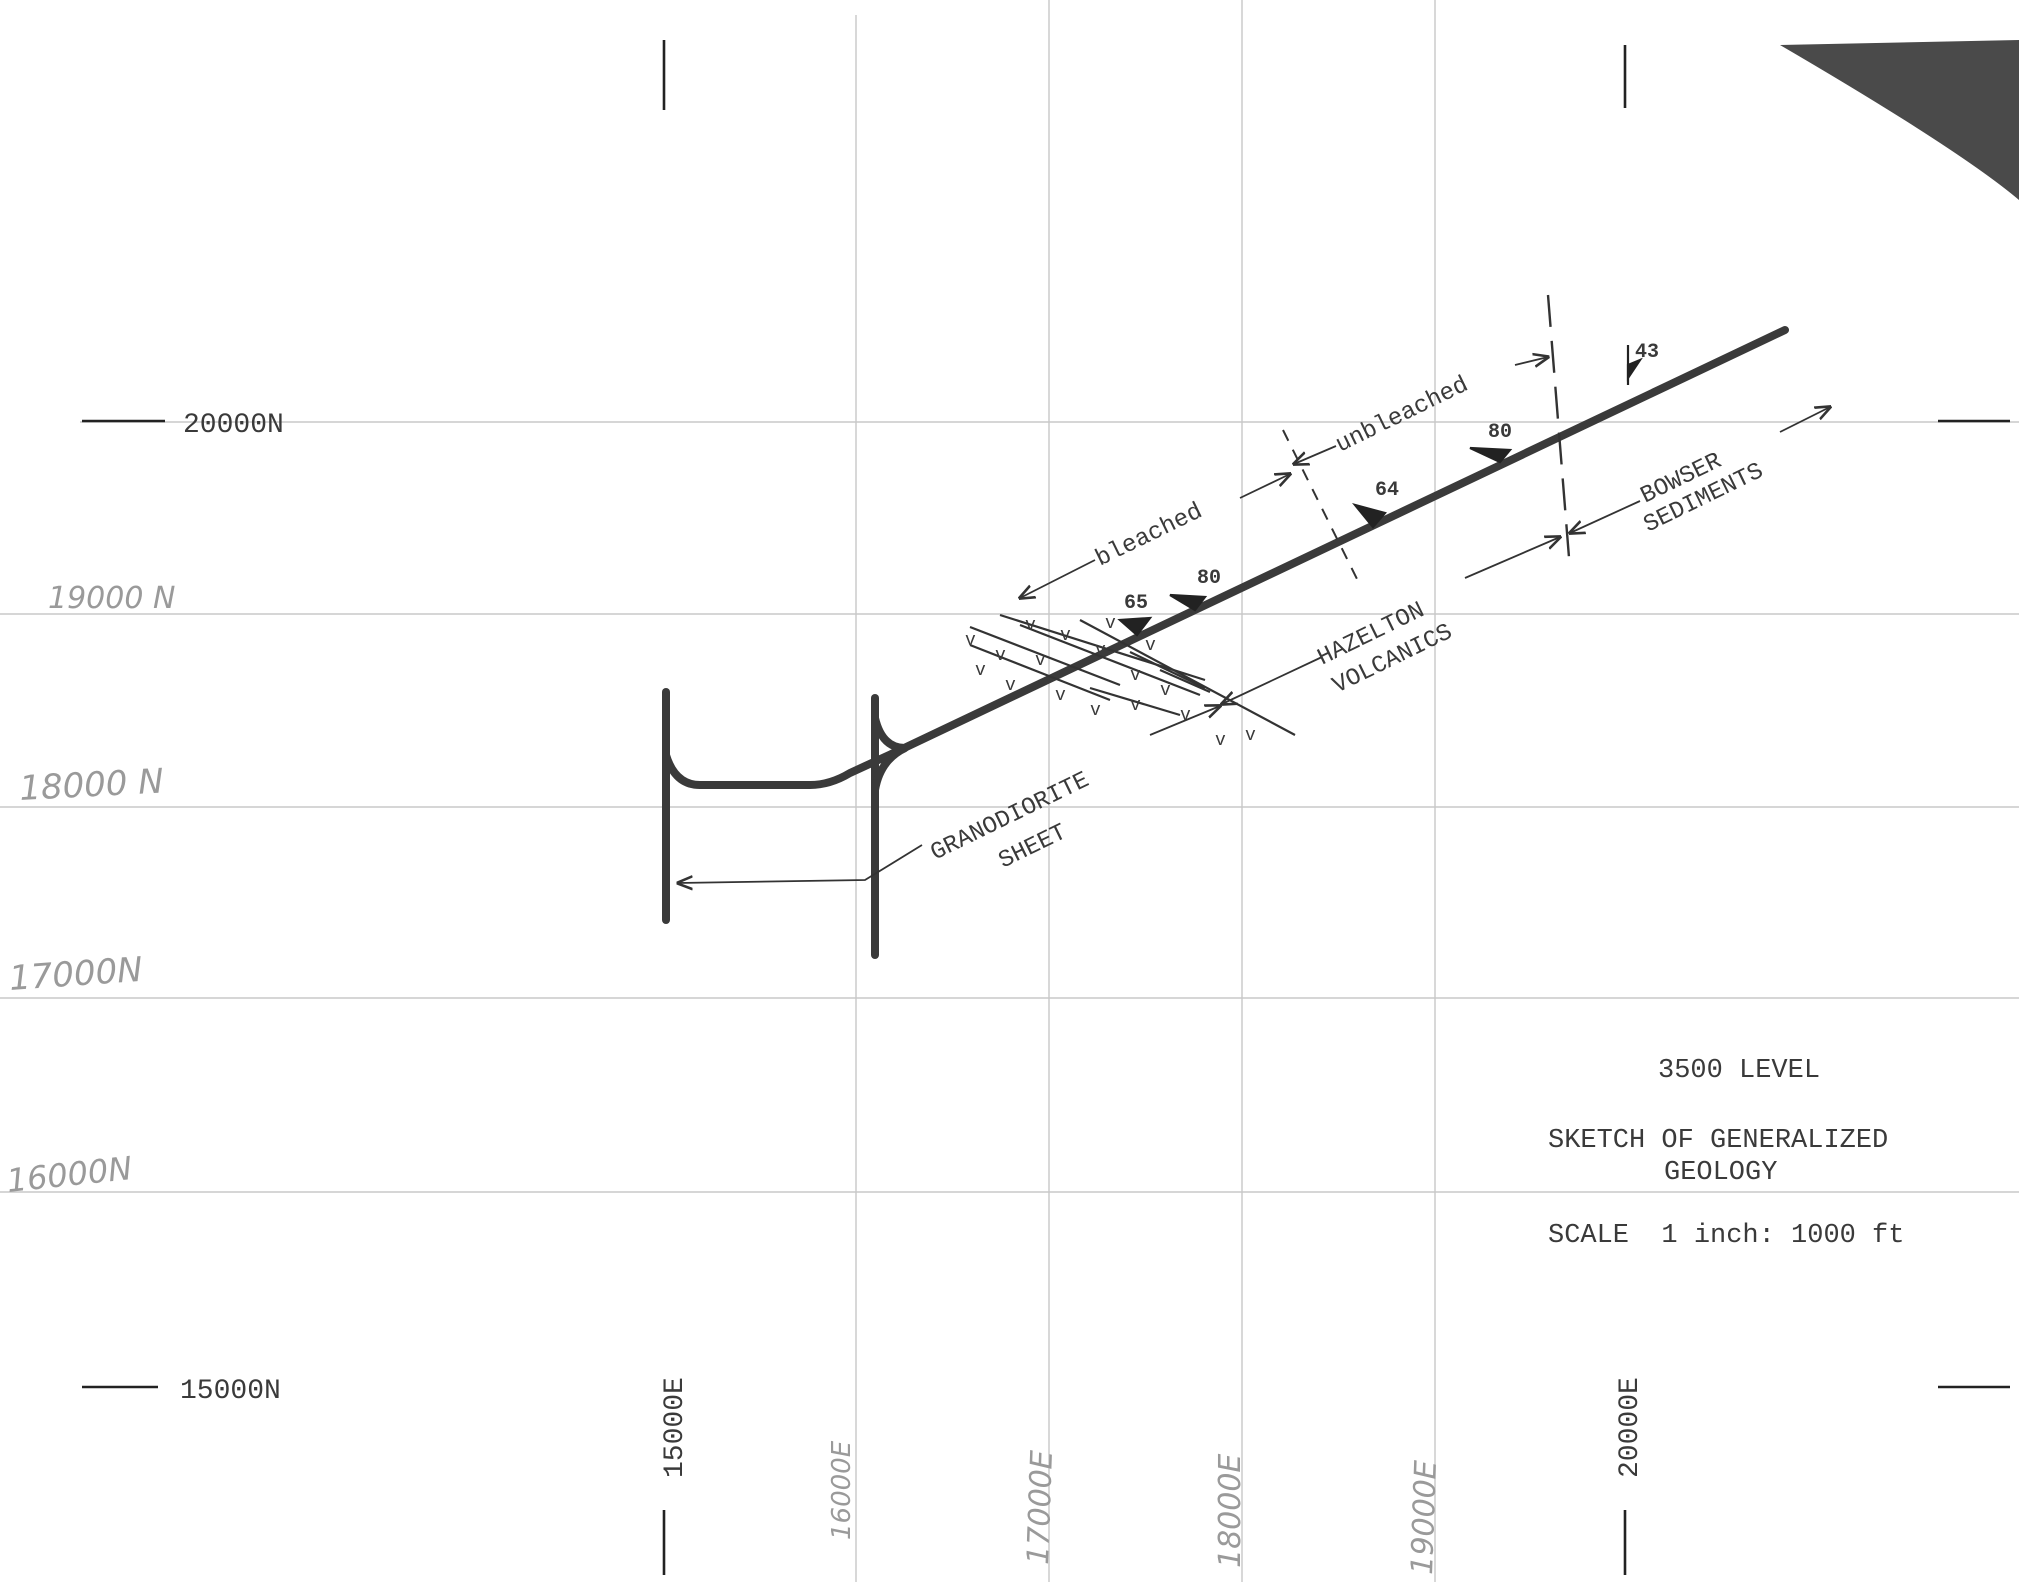 This screenshot has width=2019, height=1582. I want to click on label-20000e: 20000E, so click(1630, 1427).